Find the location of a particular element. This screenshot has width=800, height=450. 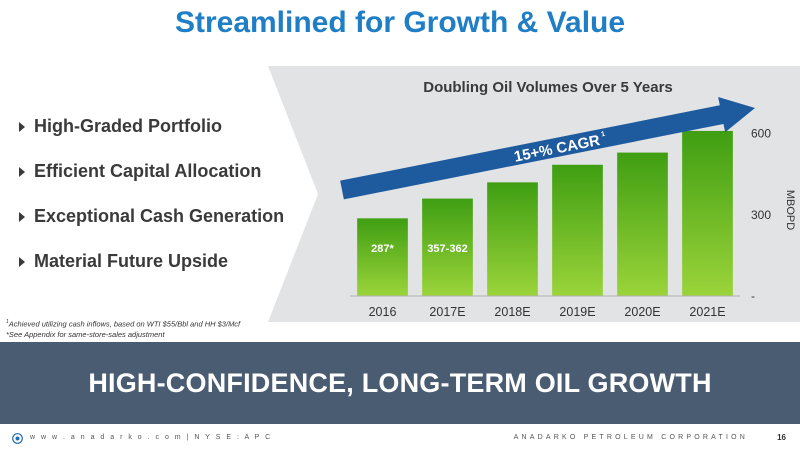

bullet-label: High-Graded Portfolio is located at coordinates (128, 126).